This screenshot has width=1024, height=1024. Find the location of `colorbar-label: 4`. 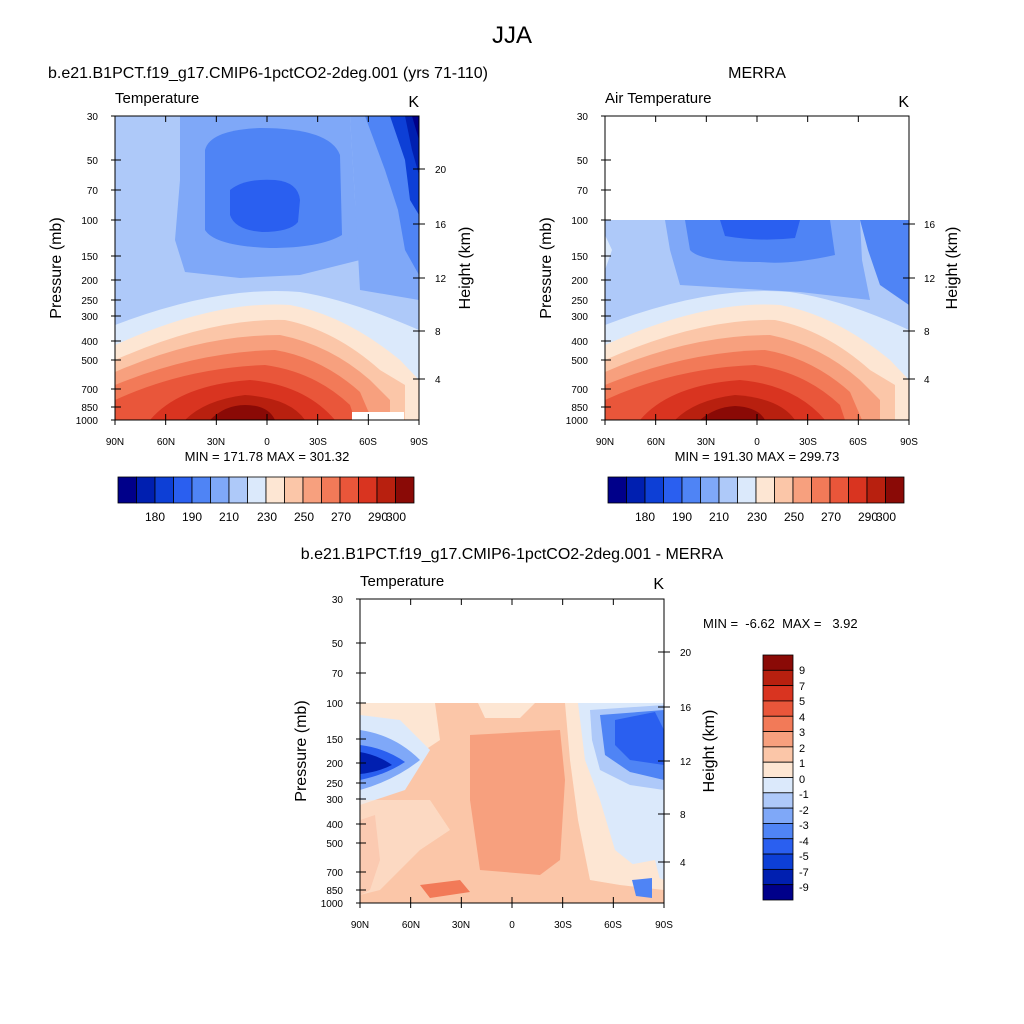

colorbar-label: 4 is located at coordinates (802, 718).